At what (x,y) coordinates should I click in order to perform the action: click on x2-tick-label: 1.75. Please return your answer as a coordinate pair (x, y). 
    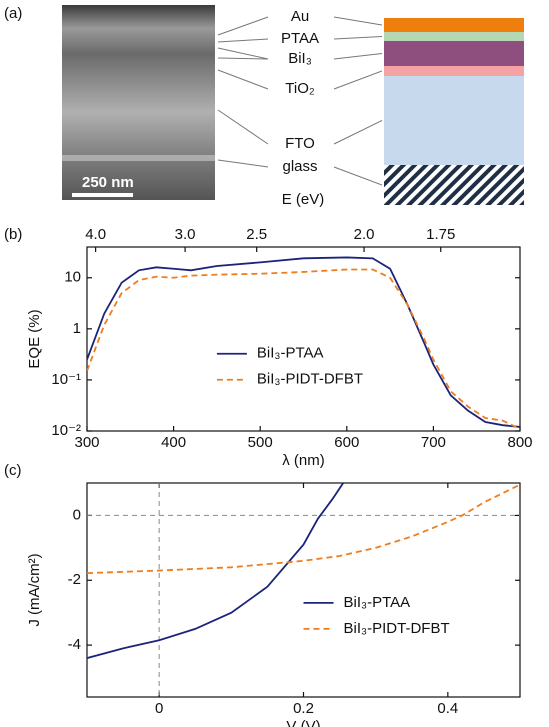
    Looking at the image, I should click on (440, 234).